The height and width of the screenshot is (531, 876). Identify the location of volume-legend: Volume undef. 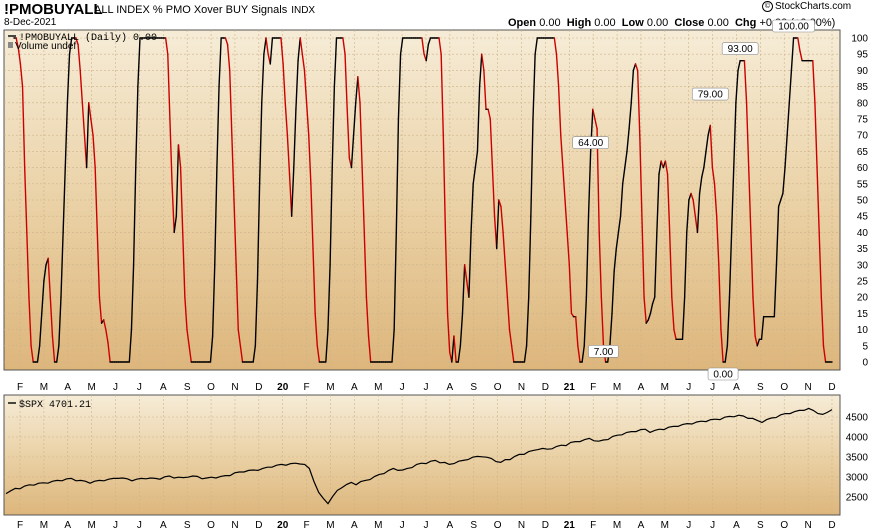
(45, 46).